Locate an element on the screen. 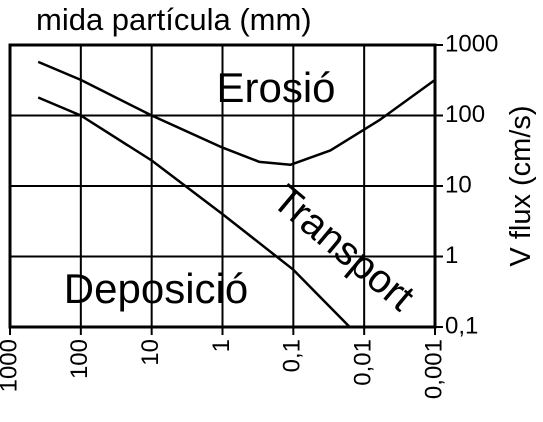 The height and width of the screenshot is (422, 543). y-axis-label: V flux (cm/s) is located at coordinates (521, 185).